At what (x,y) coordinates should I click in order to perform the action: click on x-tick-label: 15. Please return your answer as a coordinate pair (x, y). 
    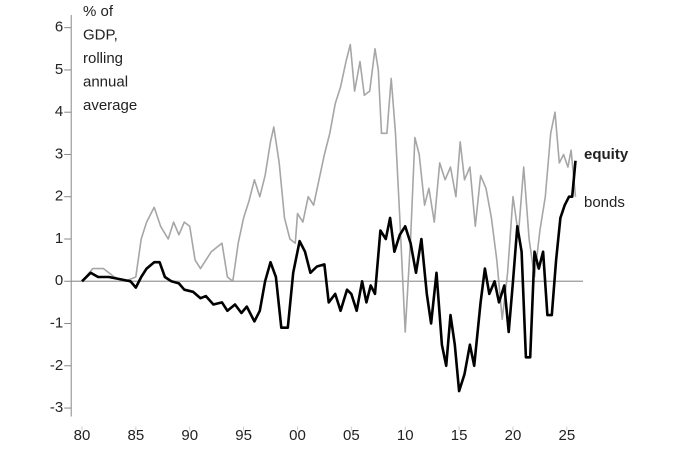
    Looking at the image, I should click on (459, 435).